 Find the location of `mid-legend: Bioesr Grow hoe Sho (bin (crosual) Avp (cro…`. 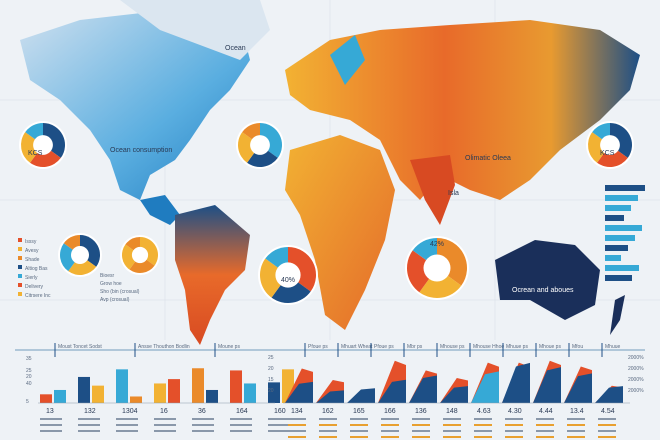

mid-legend: Bioesr Grow hoe Sho (bin (crosual) Avp (cro… is located at coordinates (120, 288).